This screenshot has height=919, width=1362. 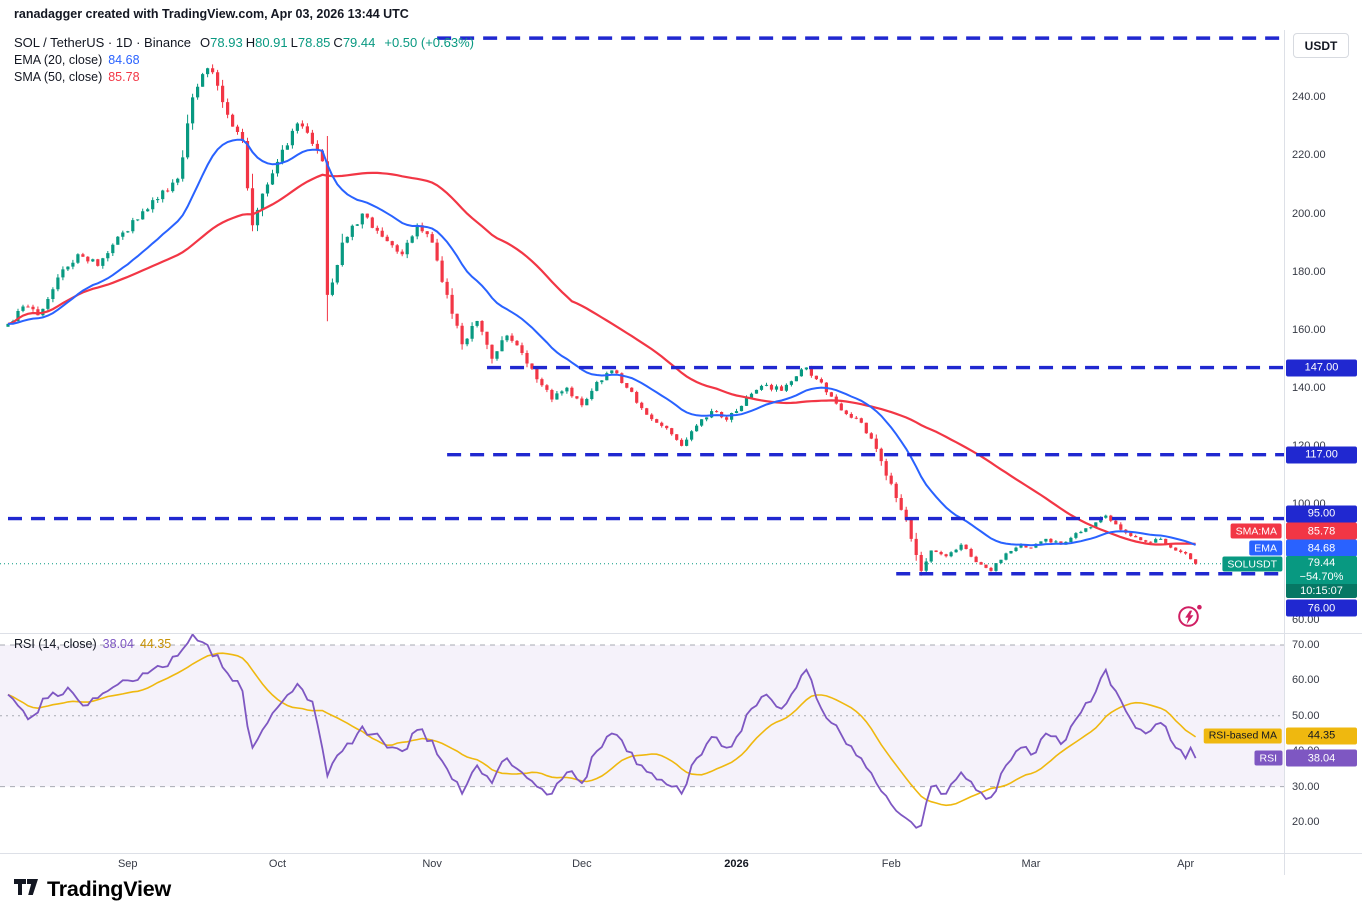 I want to click on currency-toggle-button: USDT, so click(x=1321, y=45).